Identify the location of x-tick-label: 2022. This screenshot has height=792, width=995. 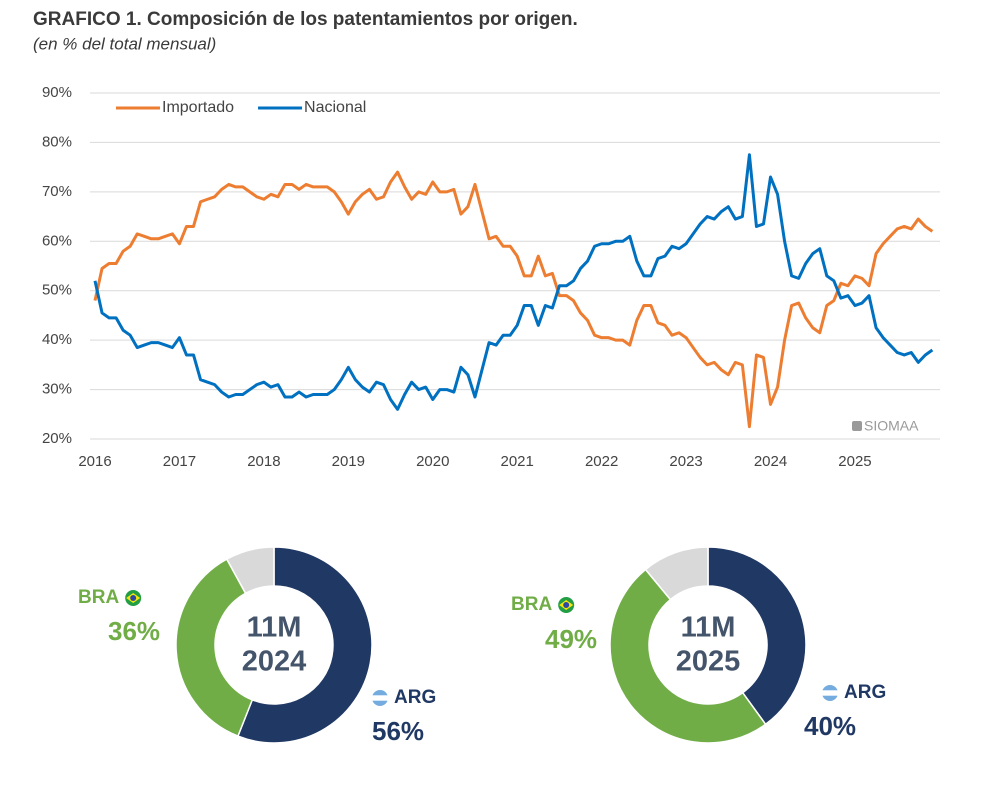
(601, 461).